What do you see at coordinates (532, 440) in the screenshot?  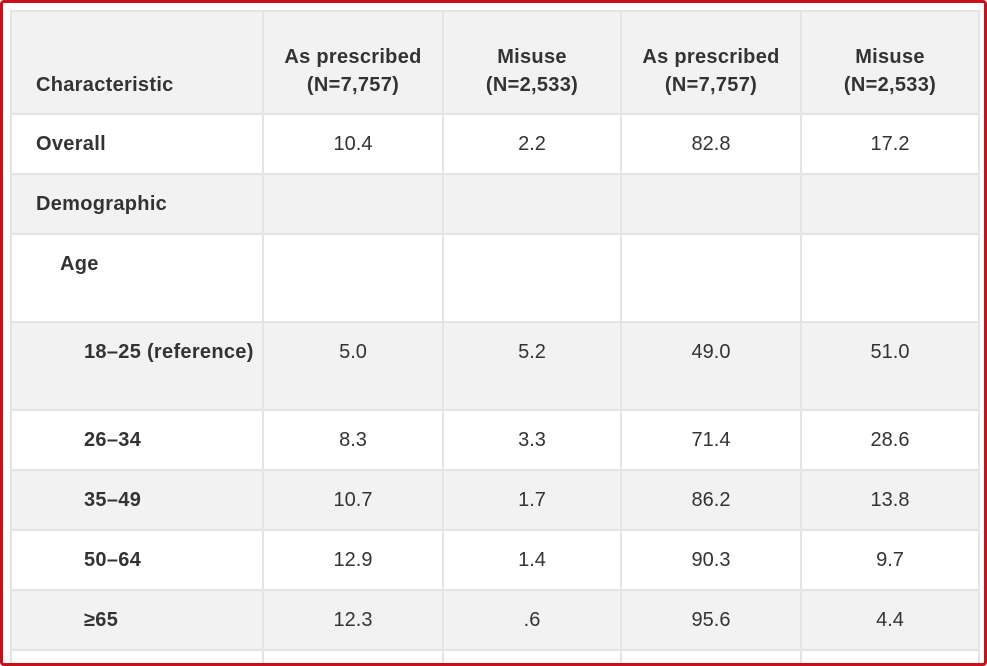 I see `value-cell: 3.3` at bounding box center [532, 440].